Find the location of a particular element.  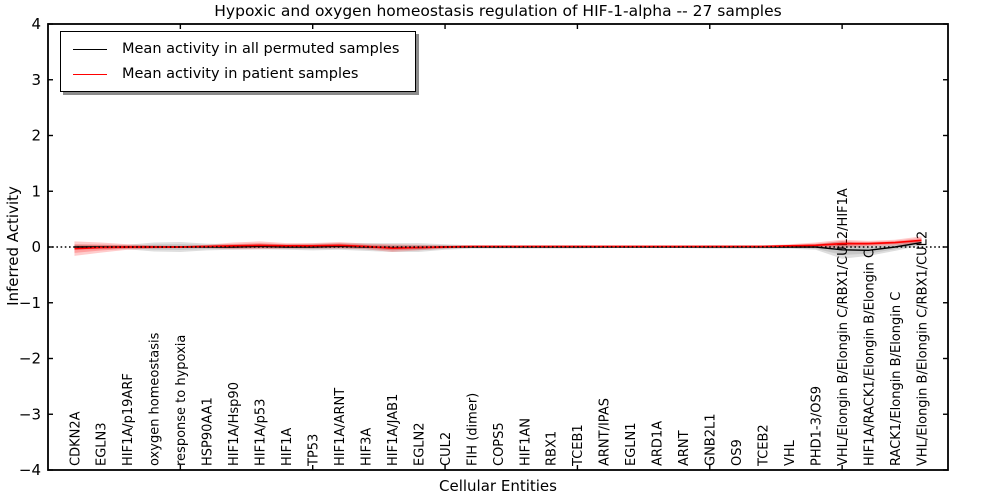

legend-item-label: Mean activity in patient samples is located at coordinates (240, 74).